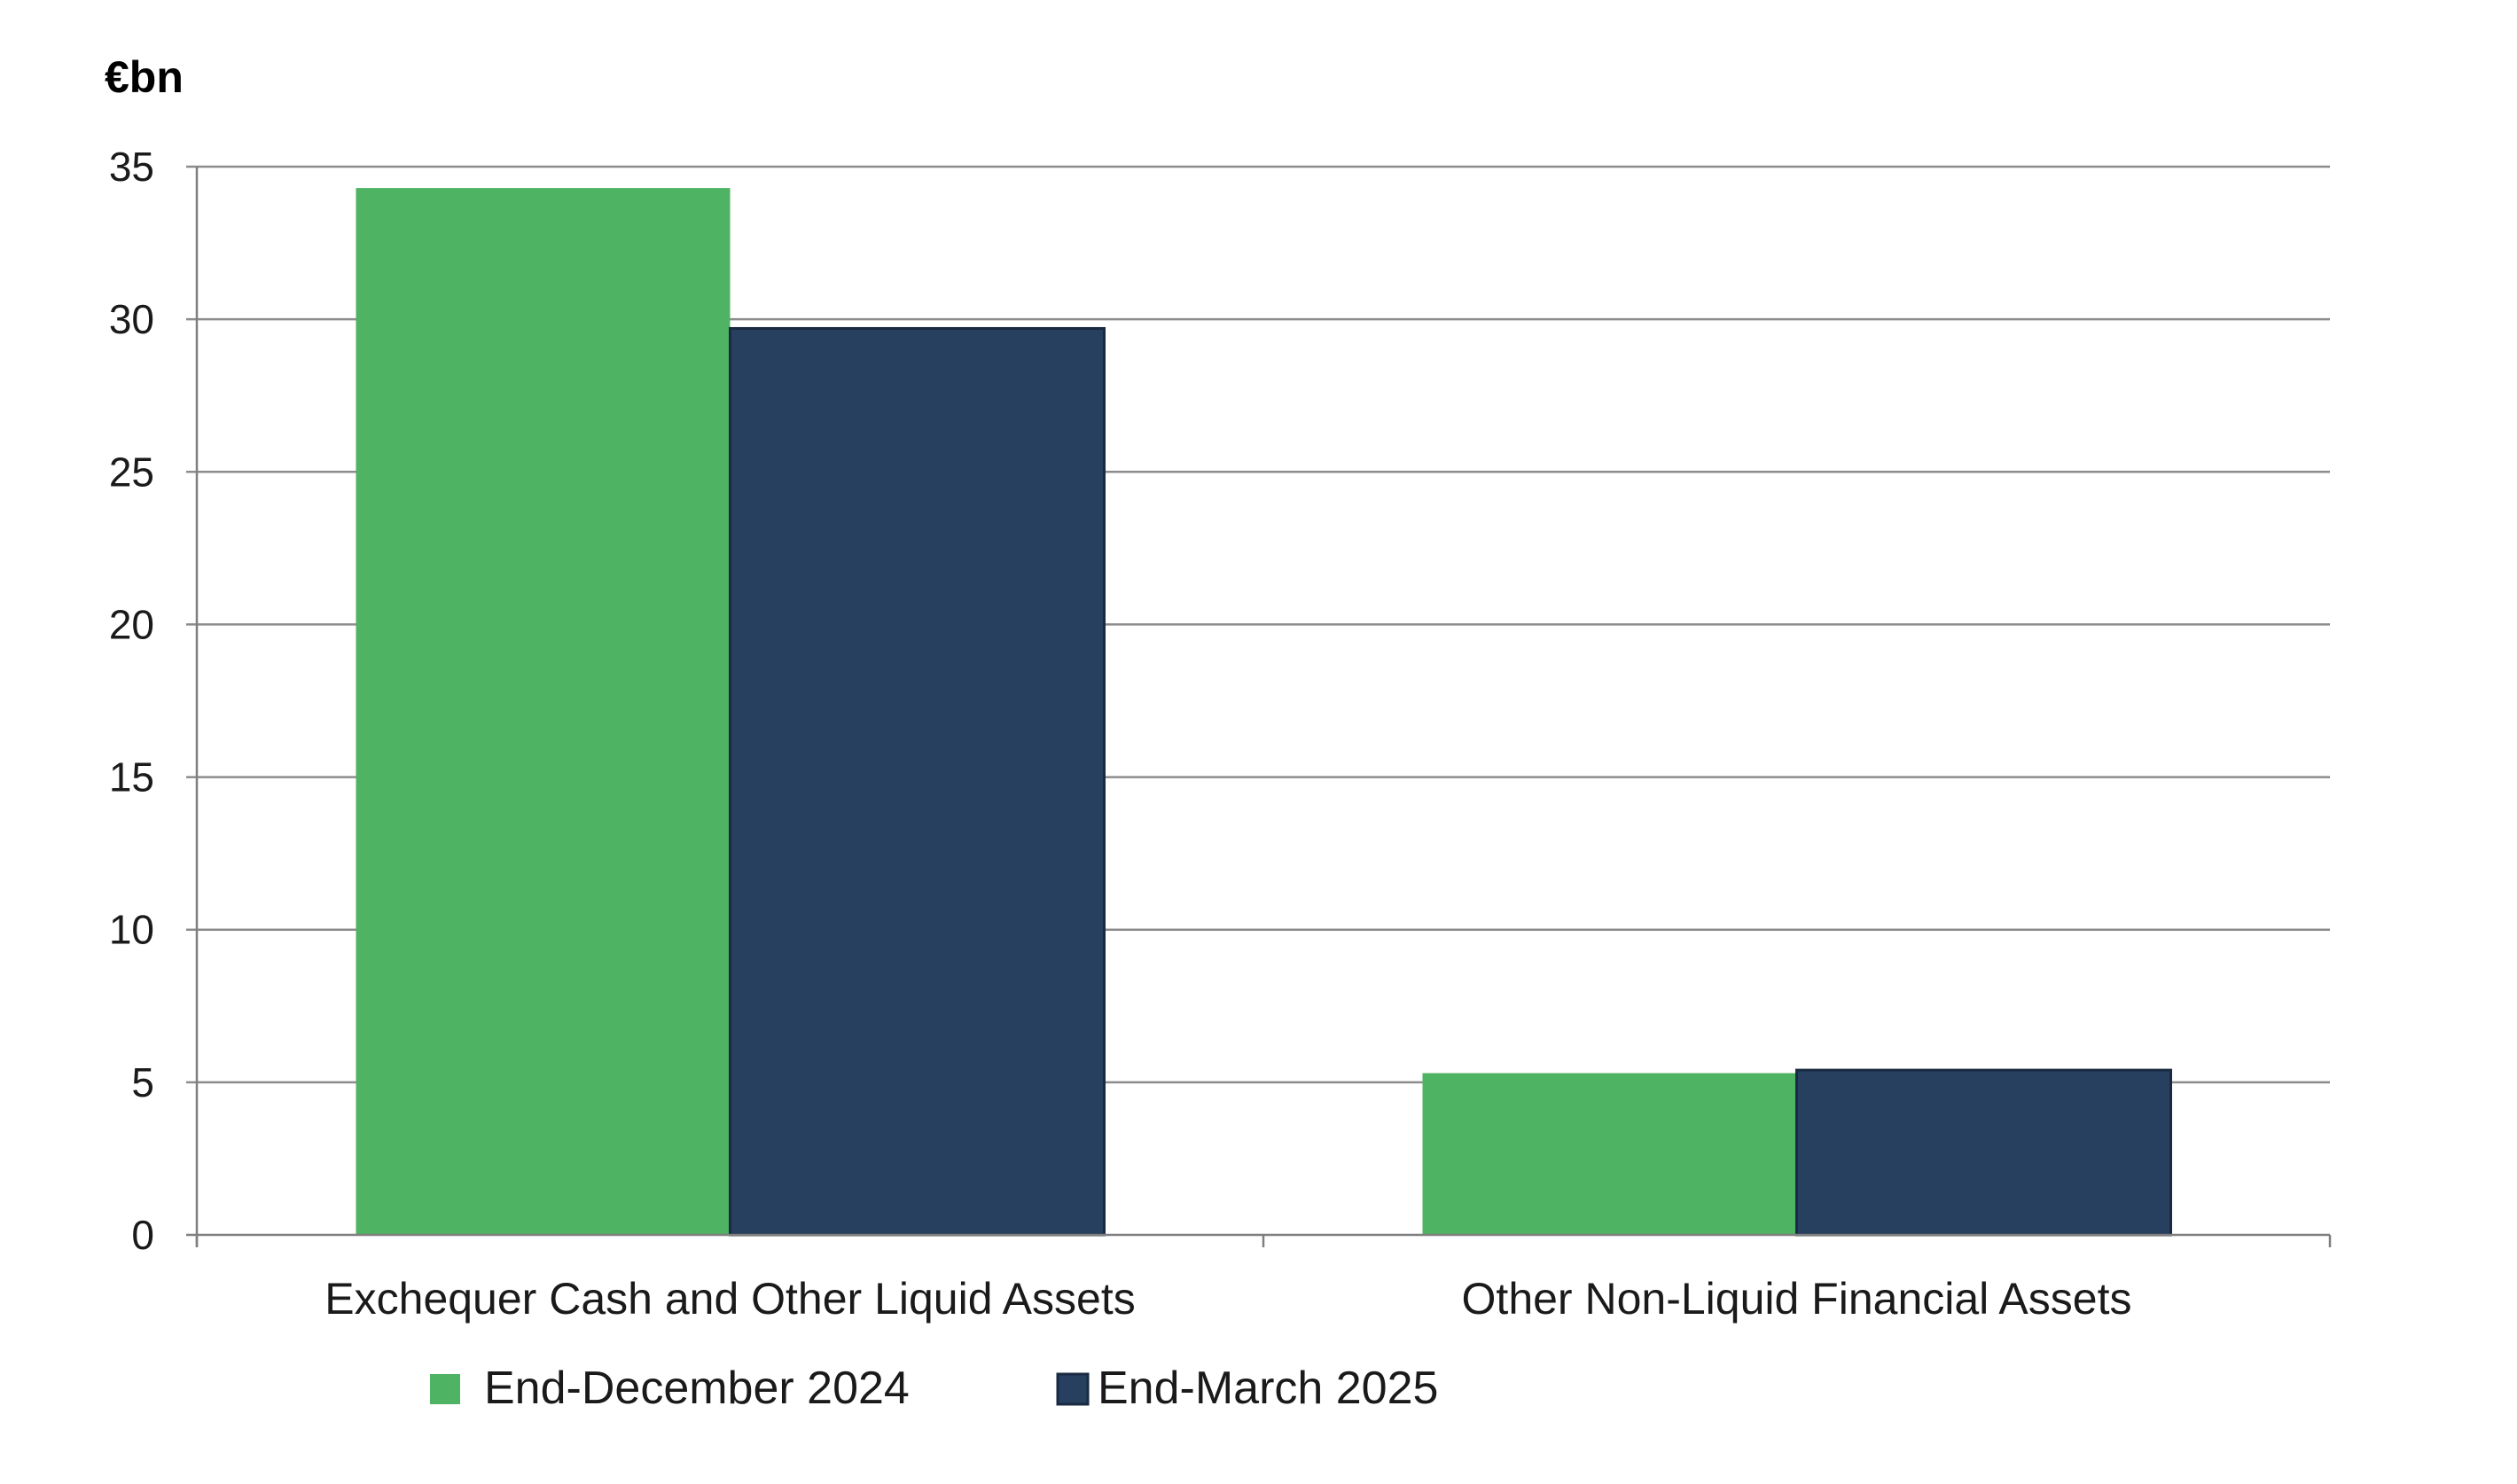 The width and height of the screenshot is (2517, 1484). What do you see at coordinates (131, 167) in the screenshot?
I see `y-tick-label: 35` at bounding box center [131, 167].